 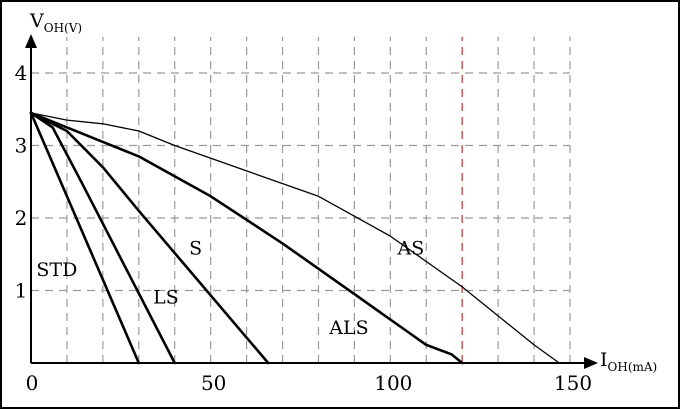 What do you see at coordinates (56, 270) in the screenshot?
I see `series-label-std: STD` at bounding box center [56, 270].